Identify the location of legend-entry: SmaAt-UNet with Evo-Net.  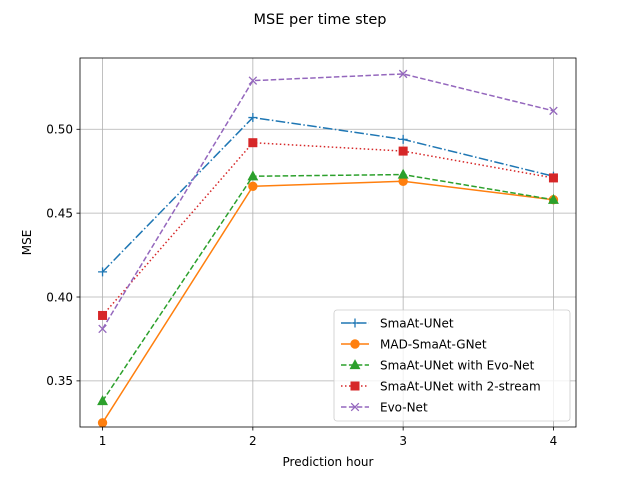
(438, 365).